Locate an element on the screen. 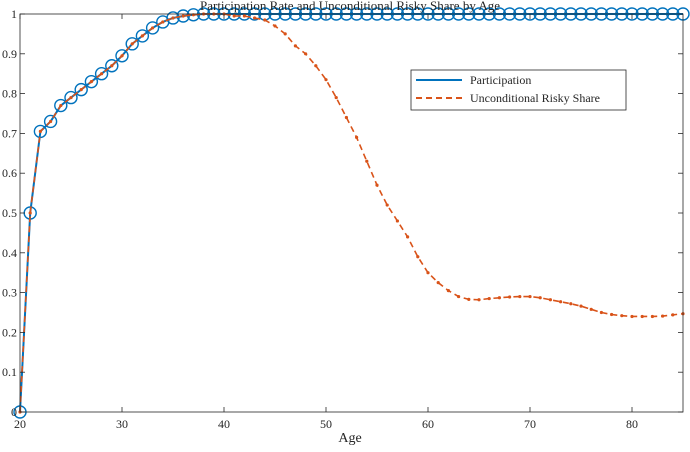 Image resolution: width=690 pixels, height=452 pixels. x-tick-label: 50 is located at coordinates (326, 424).